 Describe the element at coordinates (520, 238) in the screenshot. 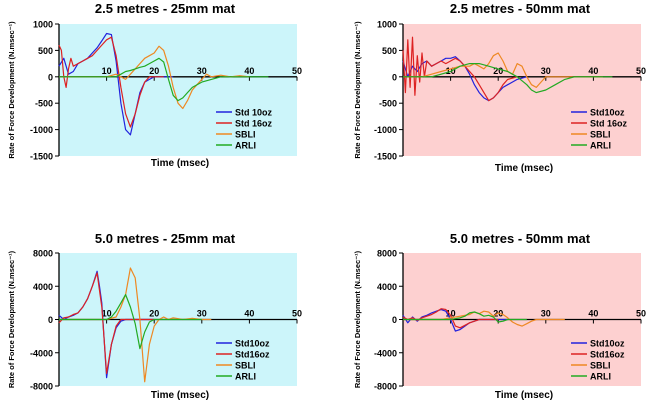

I see `chart-title: 5.0 metres - 50mm mat` at that location.